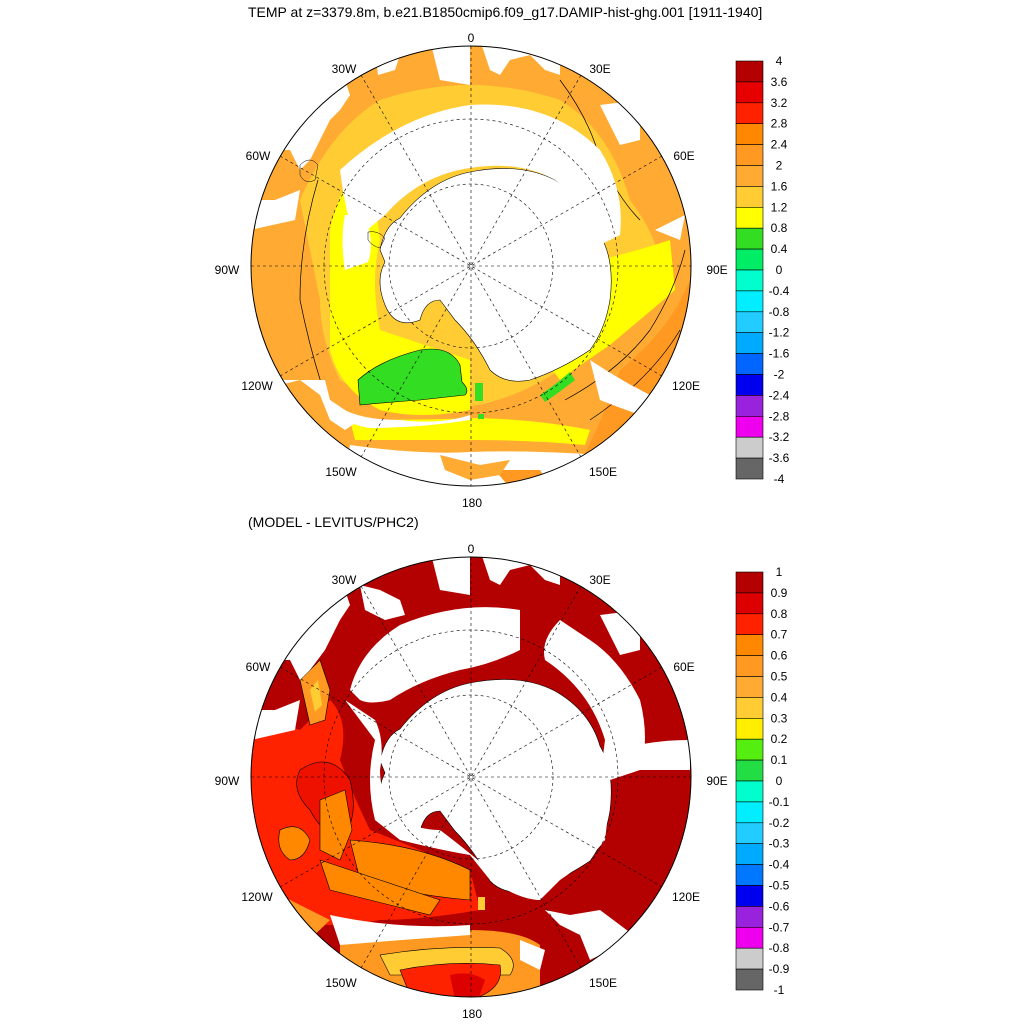  Describe the element at coordinates (779, 354) in the screenshot. I see `colorbar-label: -1.6` at that location.